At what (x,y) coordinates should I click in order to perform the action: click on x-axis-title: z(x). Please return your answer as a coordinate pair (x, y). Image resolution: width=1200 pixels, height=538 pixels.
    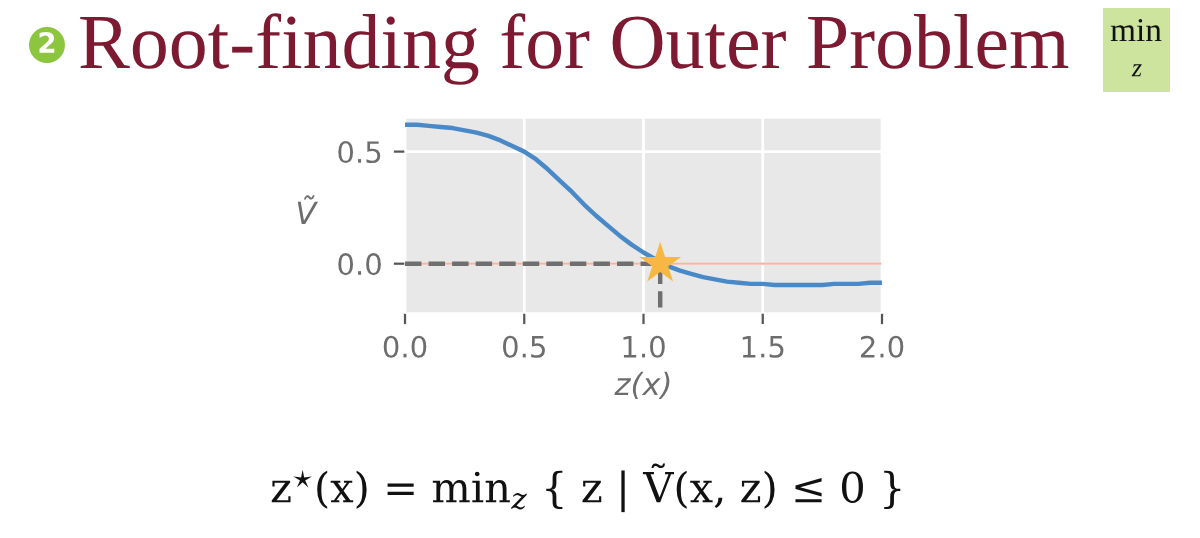
    Looking at the image, I should click on (642, 385).